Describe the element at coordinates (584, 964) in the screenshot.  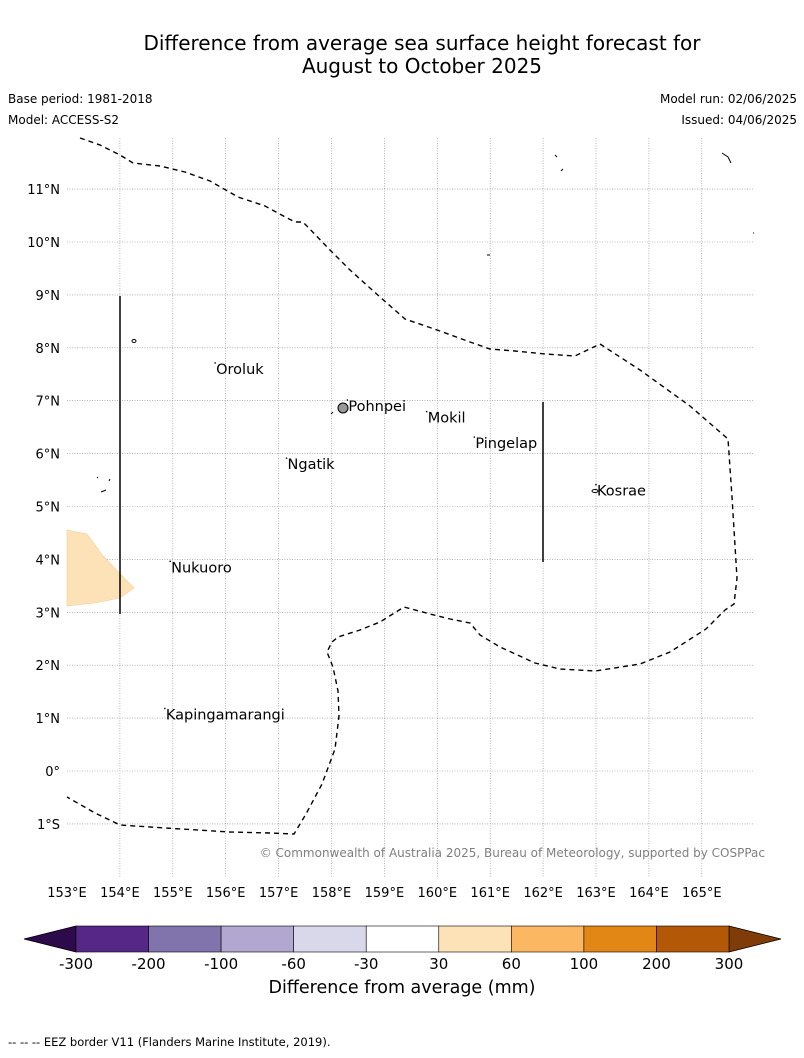
I see `colorbar-tick: 100` at that location.